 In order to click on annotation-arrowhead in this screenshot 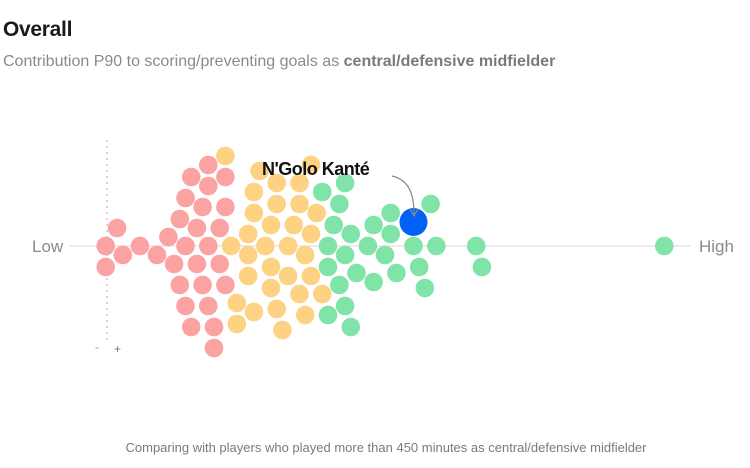, I will do `click(414, 213)`.